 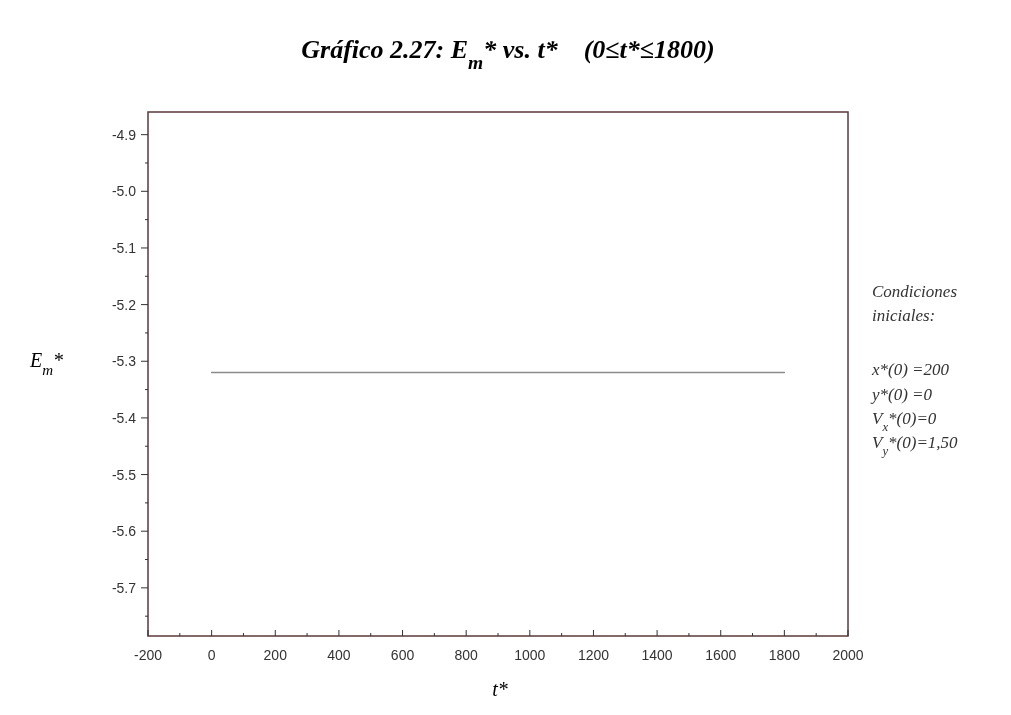 What do you see at coordinates (124, 587) in the screenshot?
I see `y-tick-label: -5.7` at bounding box center [124, 587].